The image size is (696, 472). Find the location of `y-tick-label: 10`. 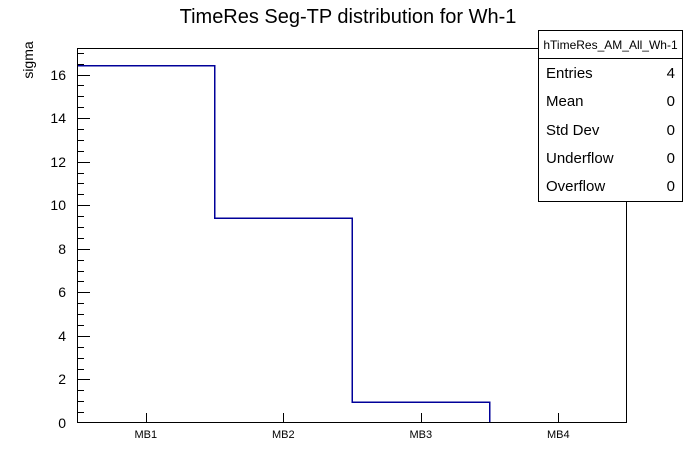

y-tick-label: 10 is located at coordinates (58, 205).